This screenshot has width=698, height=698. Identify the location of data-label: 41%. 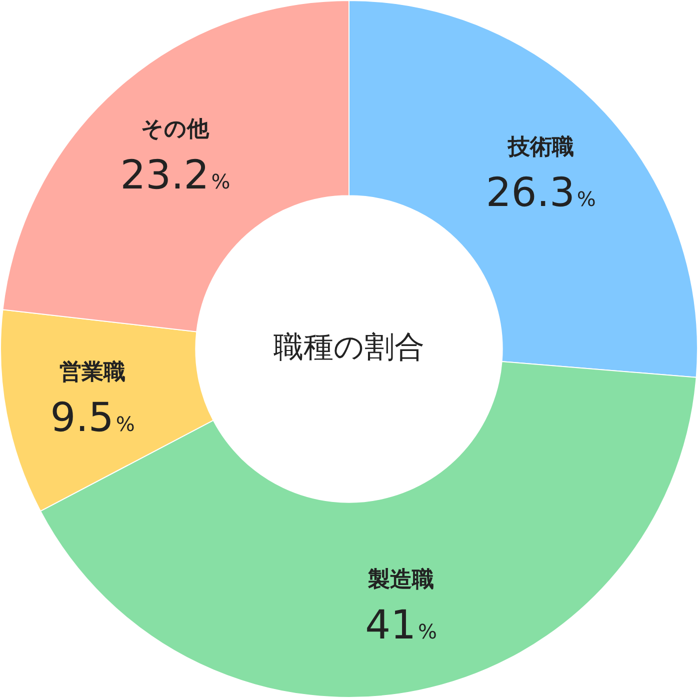
(401, 625).